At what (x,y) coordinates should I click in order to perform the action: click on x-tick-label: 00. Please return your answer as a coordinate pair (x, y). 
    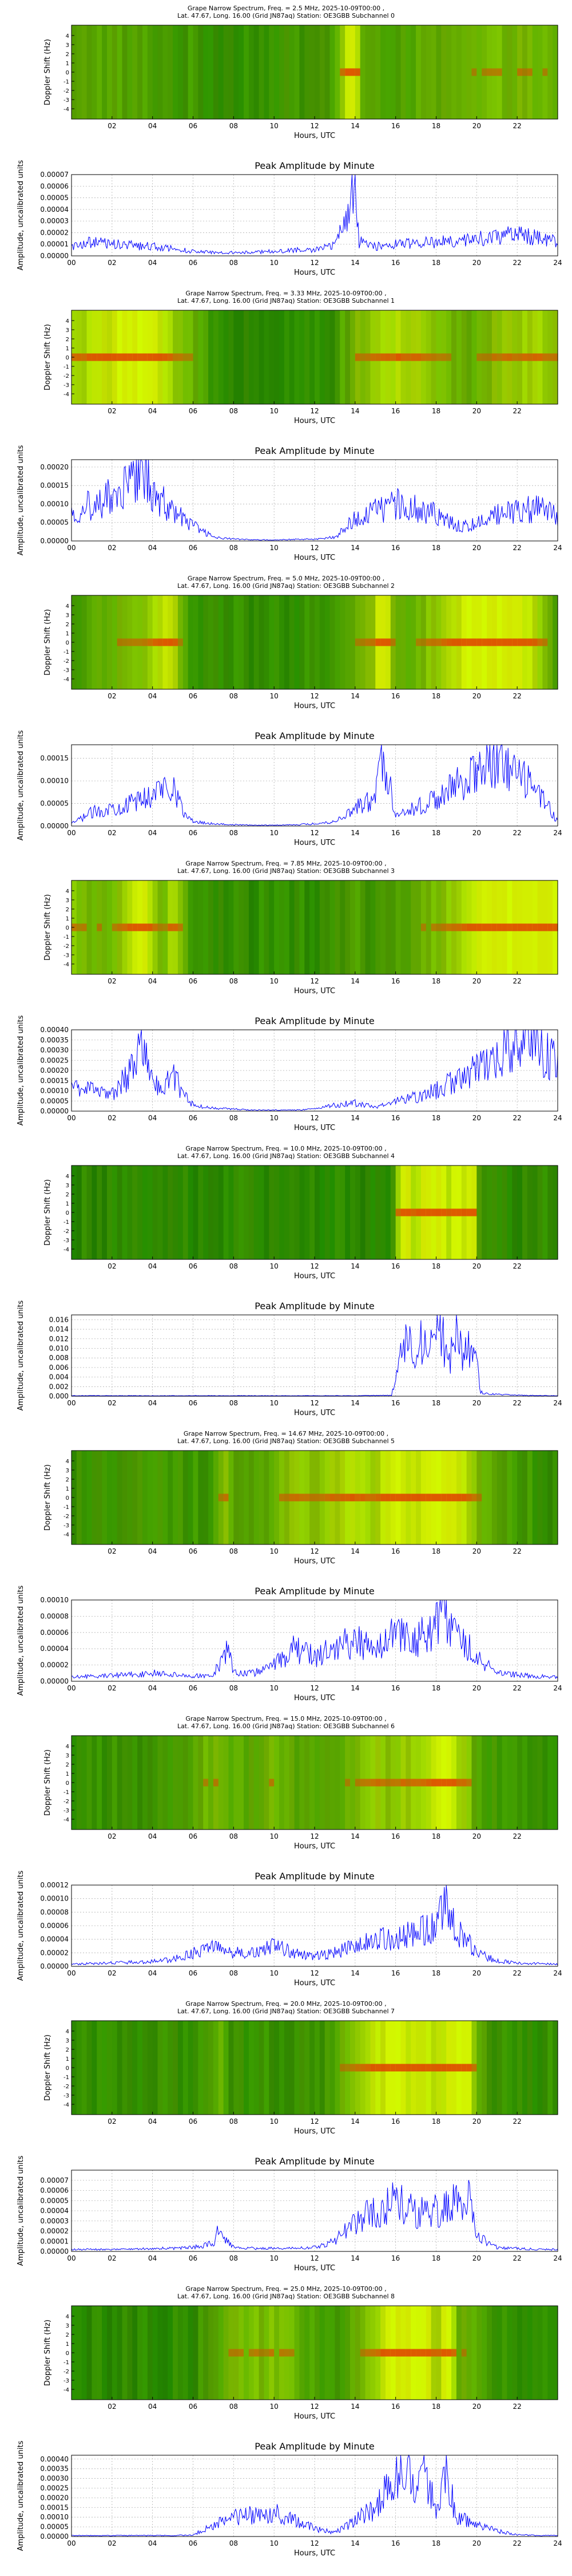
    Looking at the image, I should click on (71, 1403).